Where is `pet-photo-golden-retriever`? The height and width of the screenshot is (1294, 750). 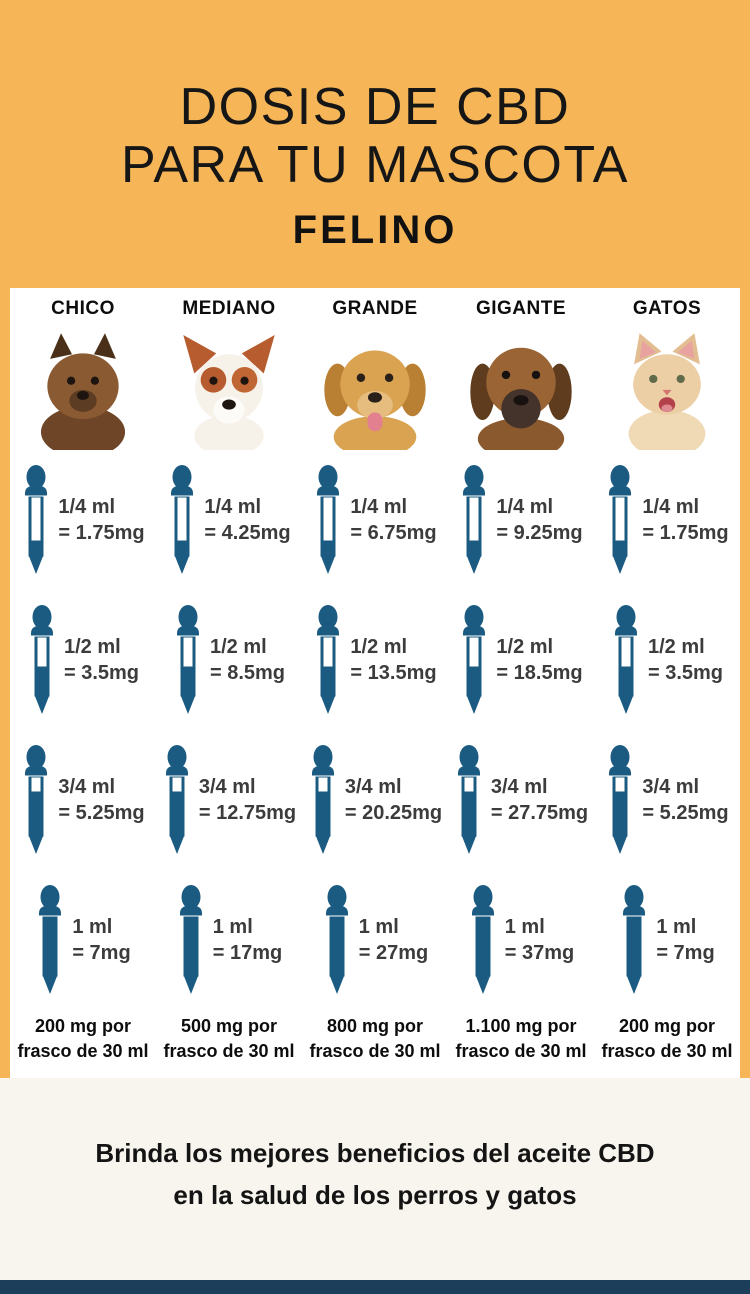 pet-photo-golden-retriever is located at coordinates (375, 387).